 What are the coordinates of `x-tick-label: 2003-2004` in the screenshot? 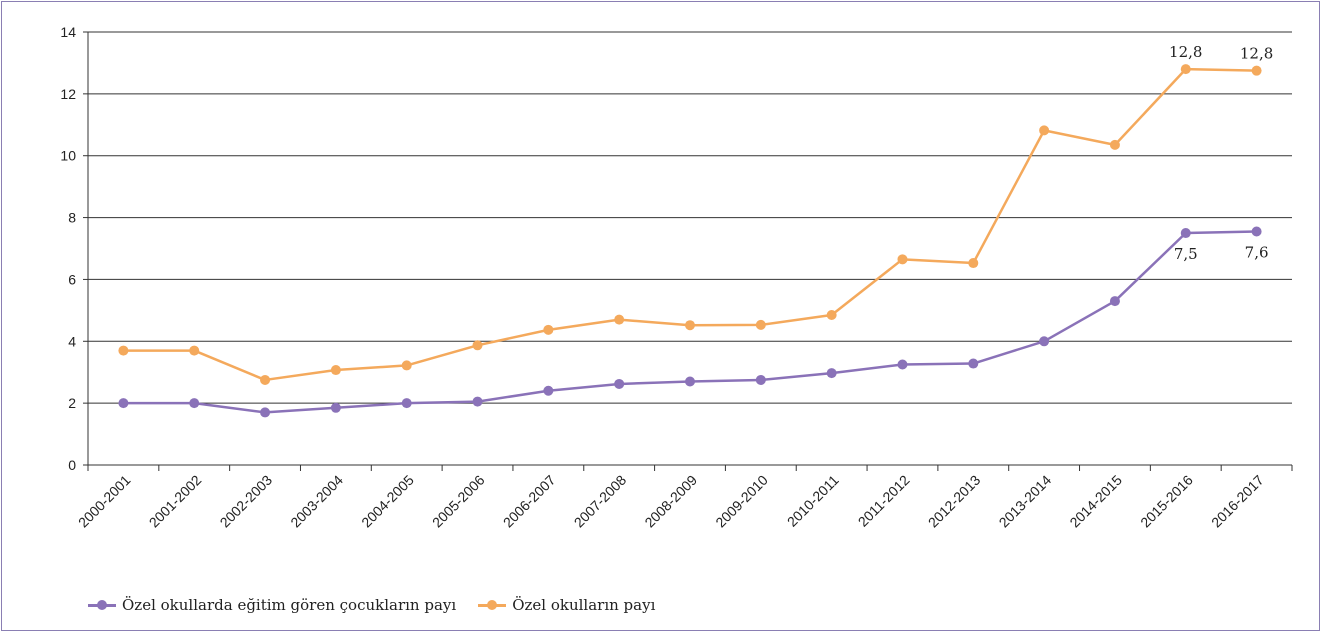 It's located at (316, 501).